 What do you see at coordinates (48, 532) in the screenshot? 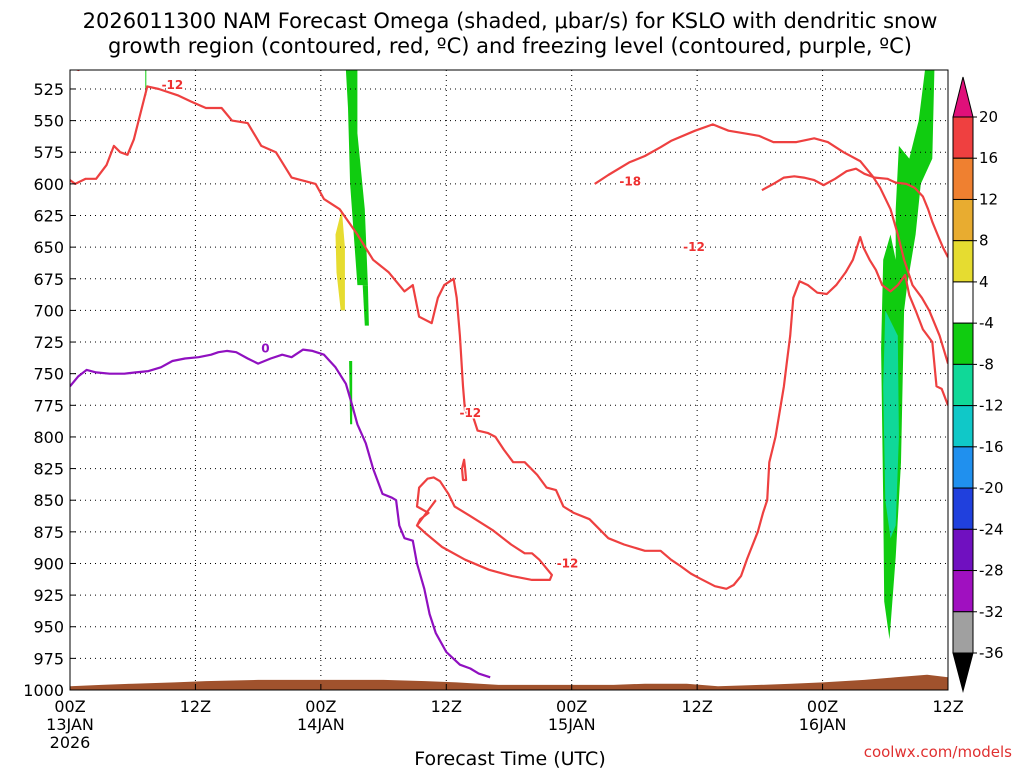
I see `y-tick-label-875: 875` at bounding box center [48, 532].